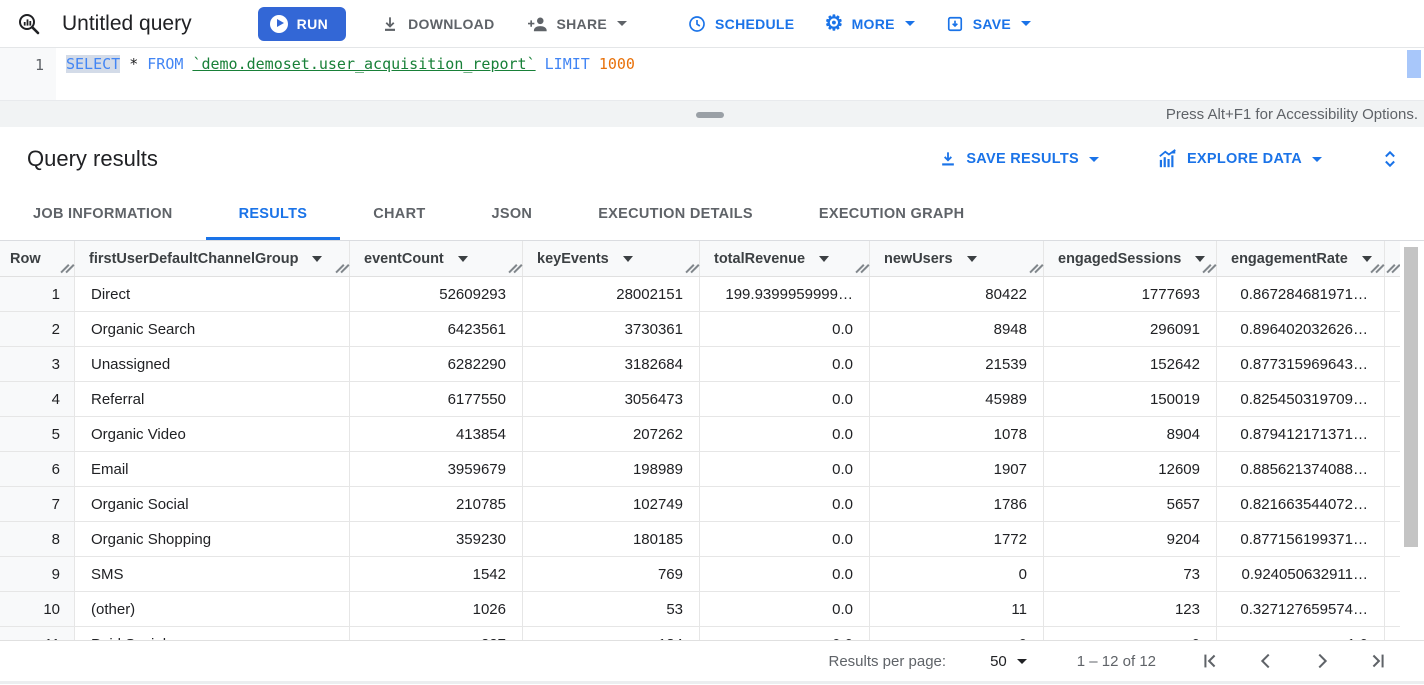 The width and height of the screenshot is (1424, 685). What do you see at coordinates (103, 214) in the screenshot?
I see `tab-job-information: JOB INFORMATION` at bounding box center [103, 214].